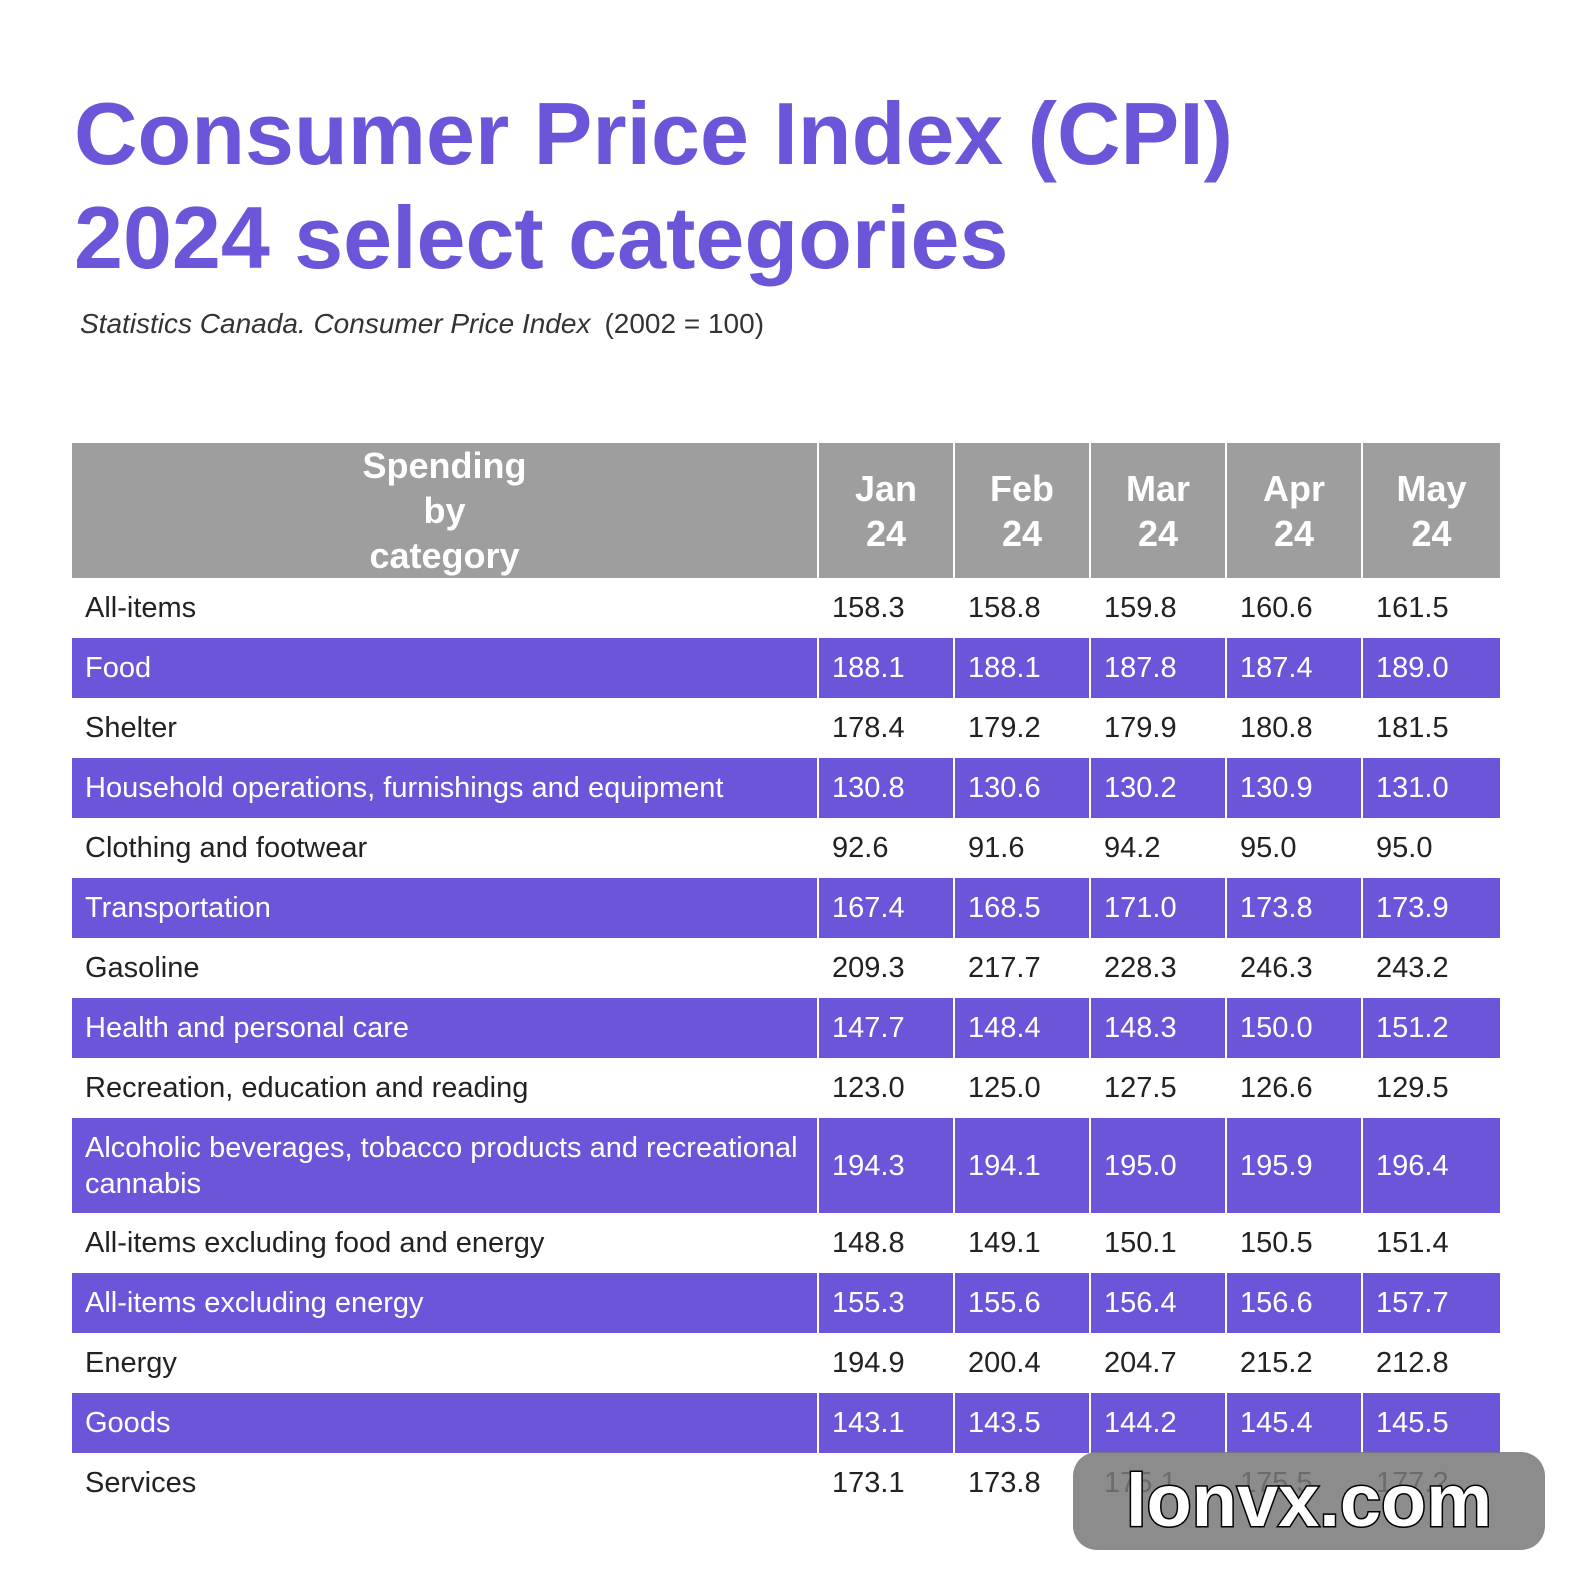 This screenshot has width=1572, height=1589. I want to click on column-header-text: Mar 24, so click(1158, 510).